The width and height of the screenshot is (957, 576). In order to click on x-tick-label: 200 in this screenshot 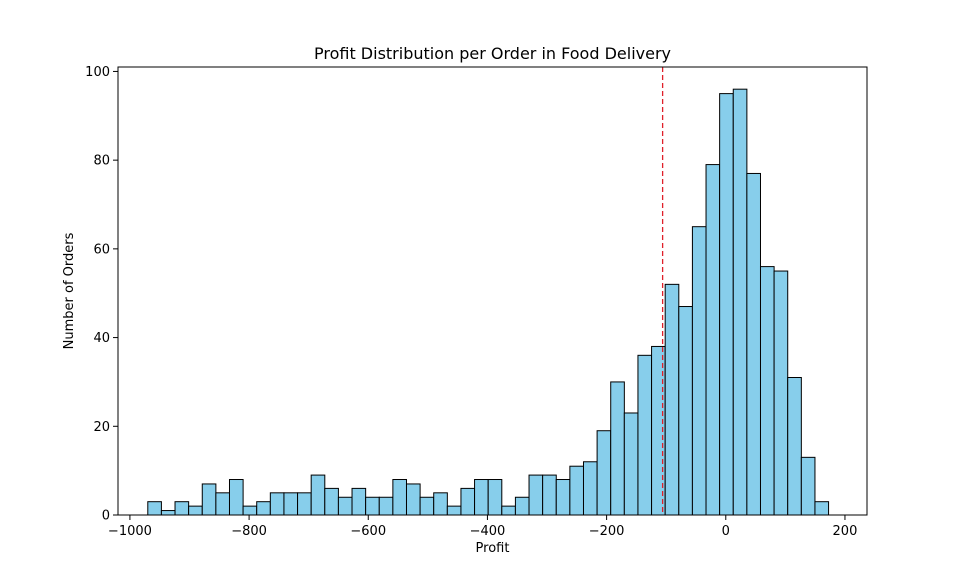, I will do `click(845, 531)`.